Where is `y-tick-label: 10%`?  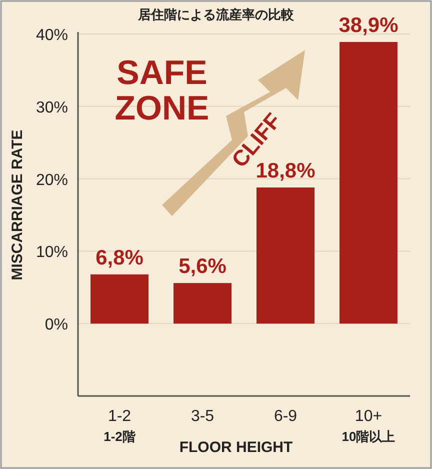 y-tick-label: 10% is located at coordinates (52, 253).